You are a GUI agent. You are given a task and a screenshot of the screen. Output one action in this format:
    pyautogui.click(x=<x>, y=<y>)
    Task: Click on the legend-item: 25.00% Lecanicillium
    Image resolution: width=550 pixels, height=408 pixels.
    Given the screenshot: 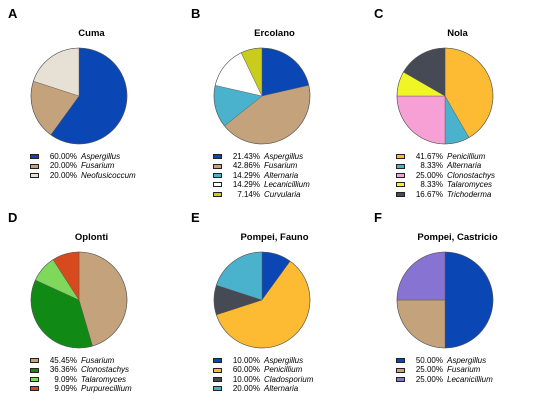 What is the action you would take?
    pyautogui.click(x=444, y=379)
    